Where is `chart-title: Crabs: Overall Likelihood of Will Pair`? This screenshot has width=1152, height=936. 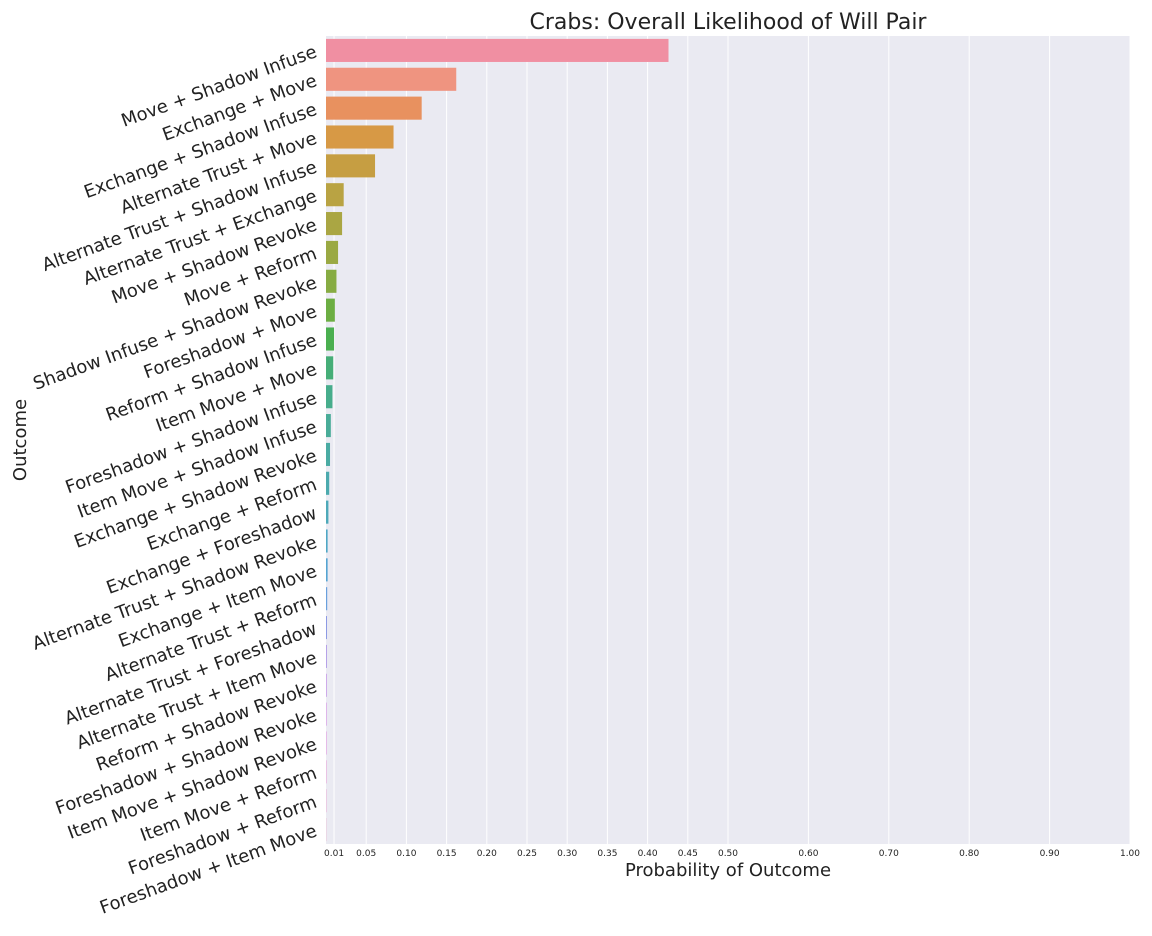
chart-title: Crabs: Overall Likelihood of Will Pair is located at coordinates (729, 22).